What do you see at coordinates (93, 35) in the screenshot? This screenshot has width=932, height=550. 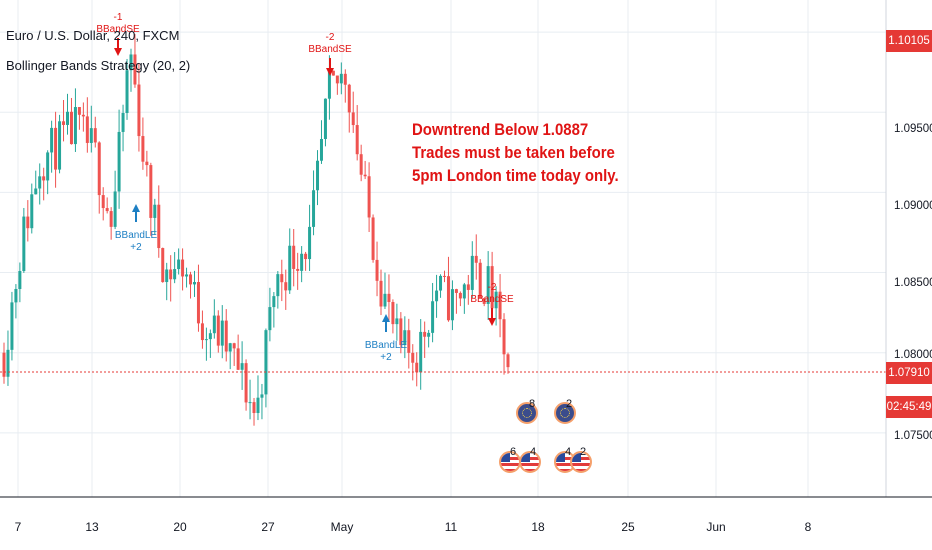 I see `symbol-title: Euro / U.S. Dollar, 240, FXCM` at bounding box center [93, 35].